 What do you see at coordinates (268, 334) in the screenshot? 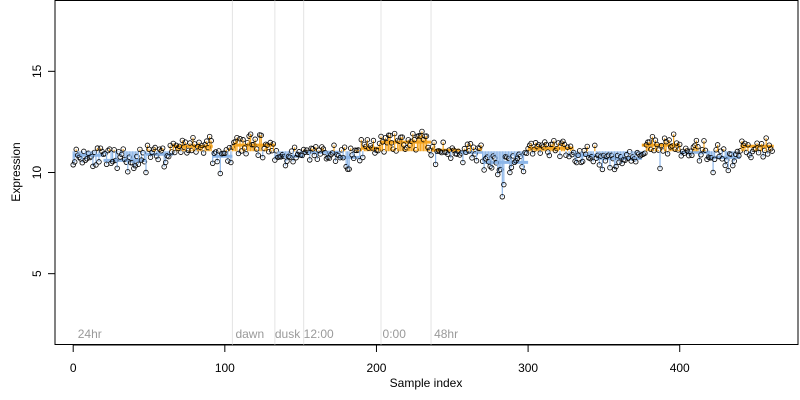
I see `phase-labels: 24hr dawn dusk 12:00 0:00 48hr` at bounding box center [268, 334].